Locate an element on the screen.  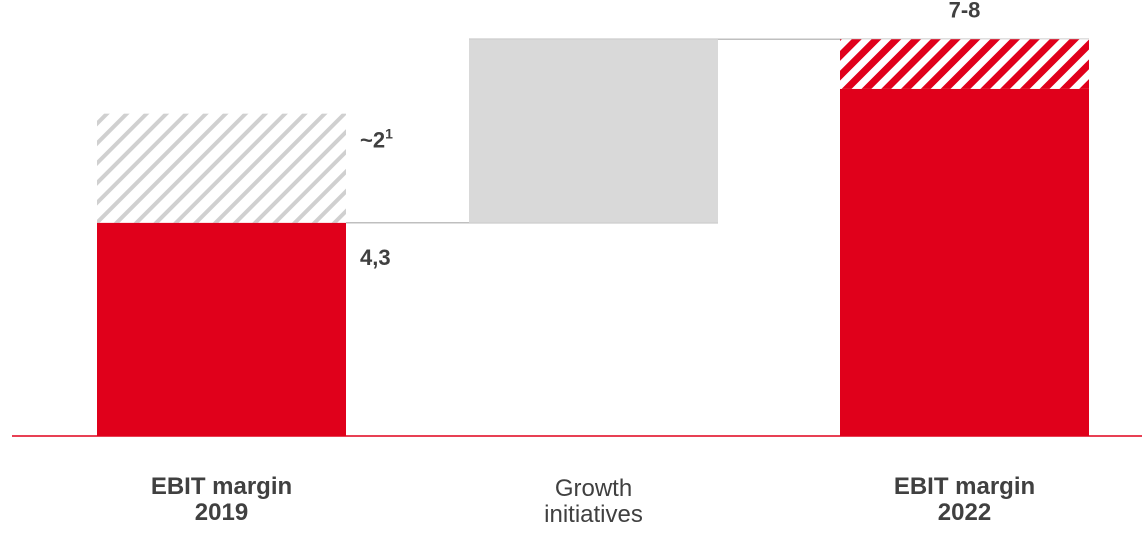
data-label-1: ~21 is located at coordinates (376, 139).